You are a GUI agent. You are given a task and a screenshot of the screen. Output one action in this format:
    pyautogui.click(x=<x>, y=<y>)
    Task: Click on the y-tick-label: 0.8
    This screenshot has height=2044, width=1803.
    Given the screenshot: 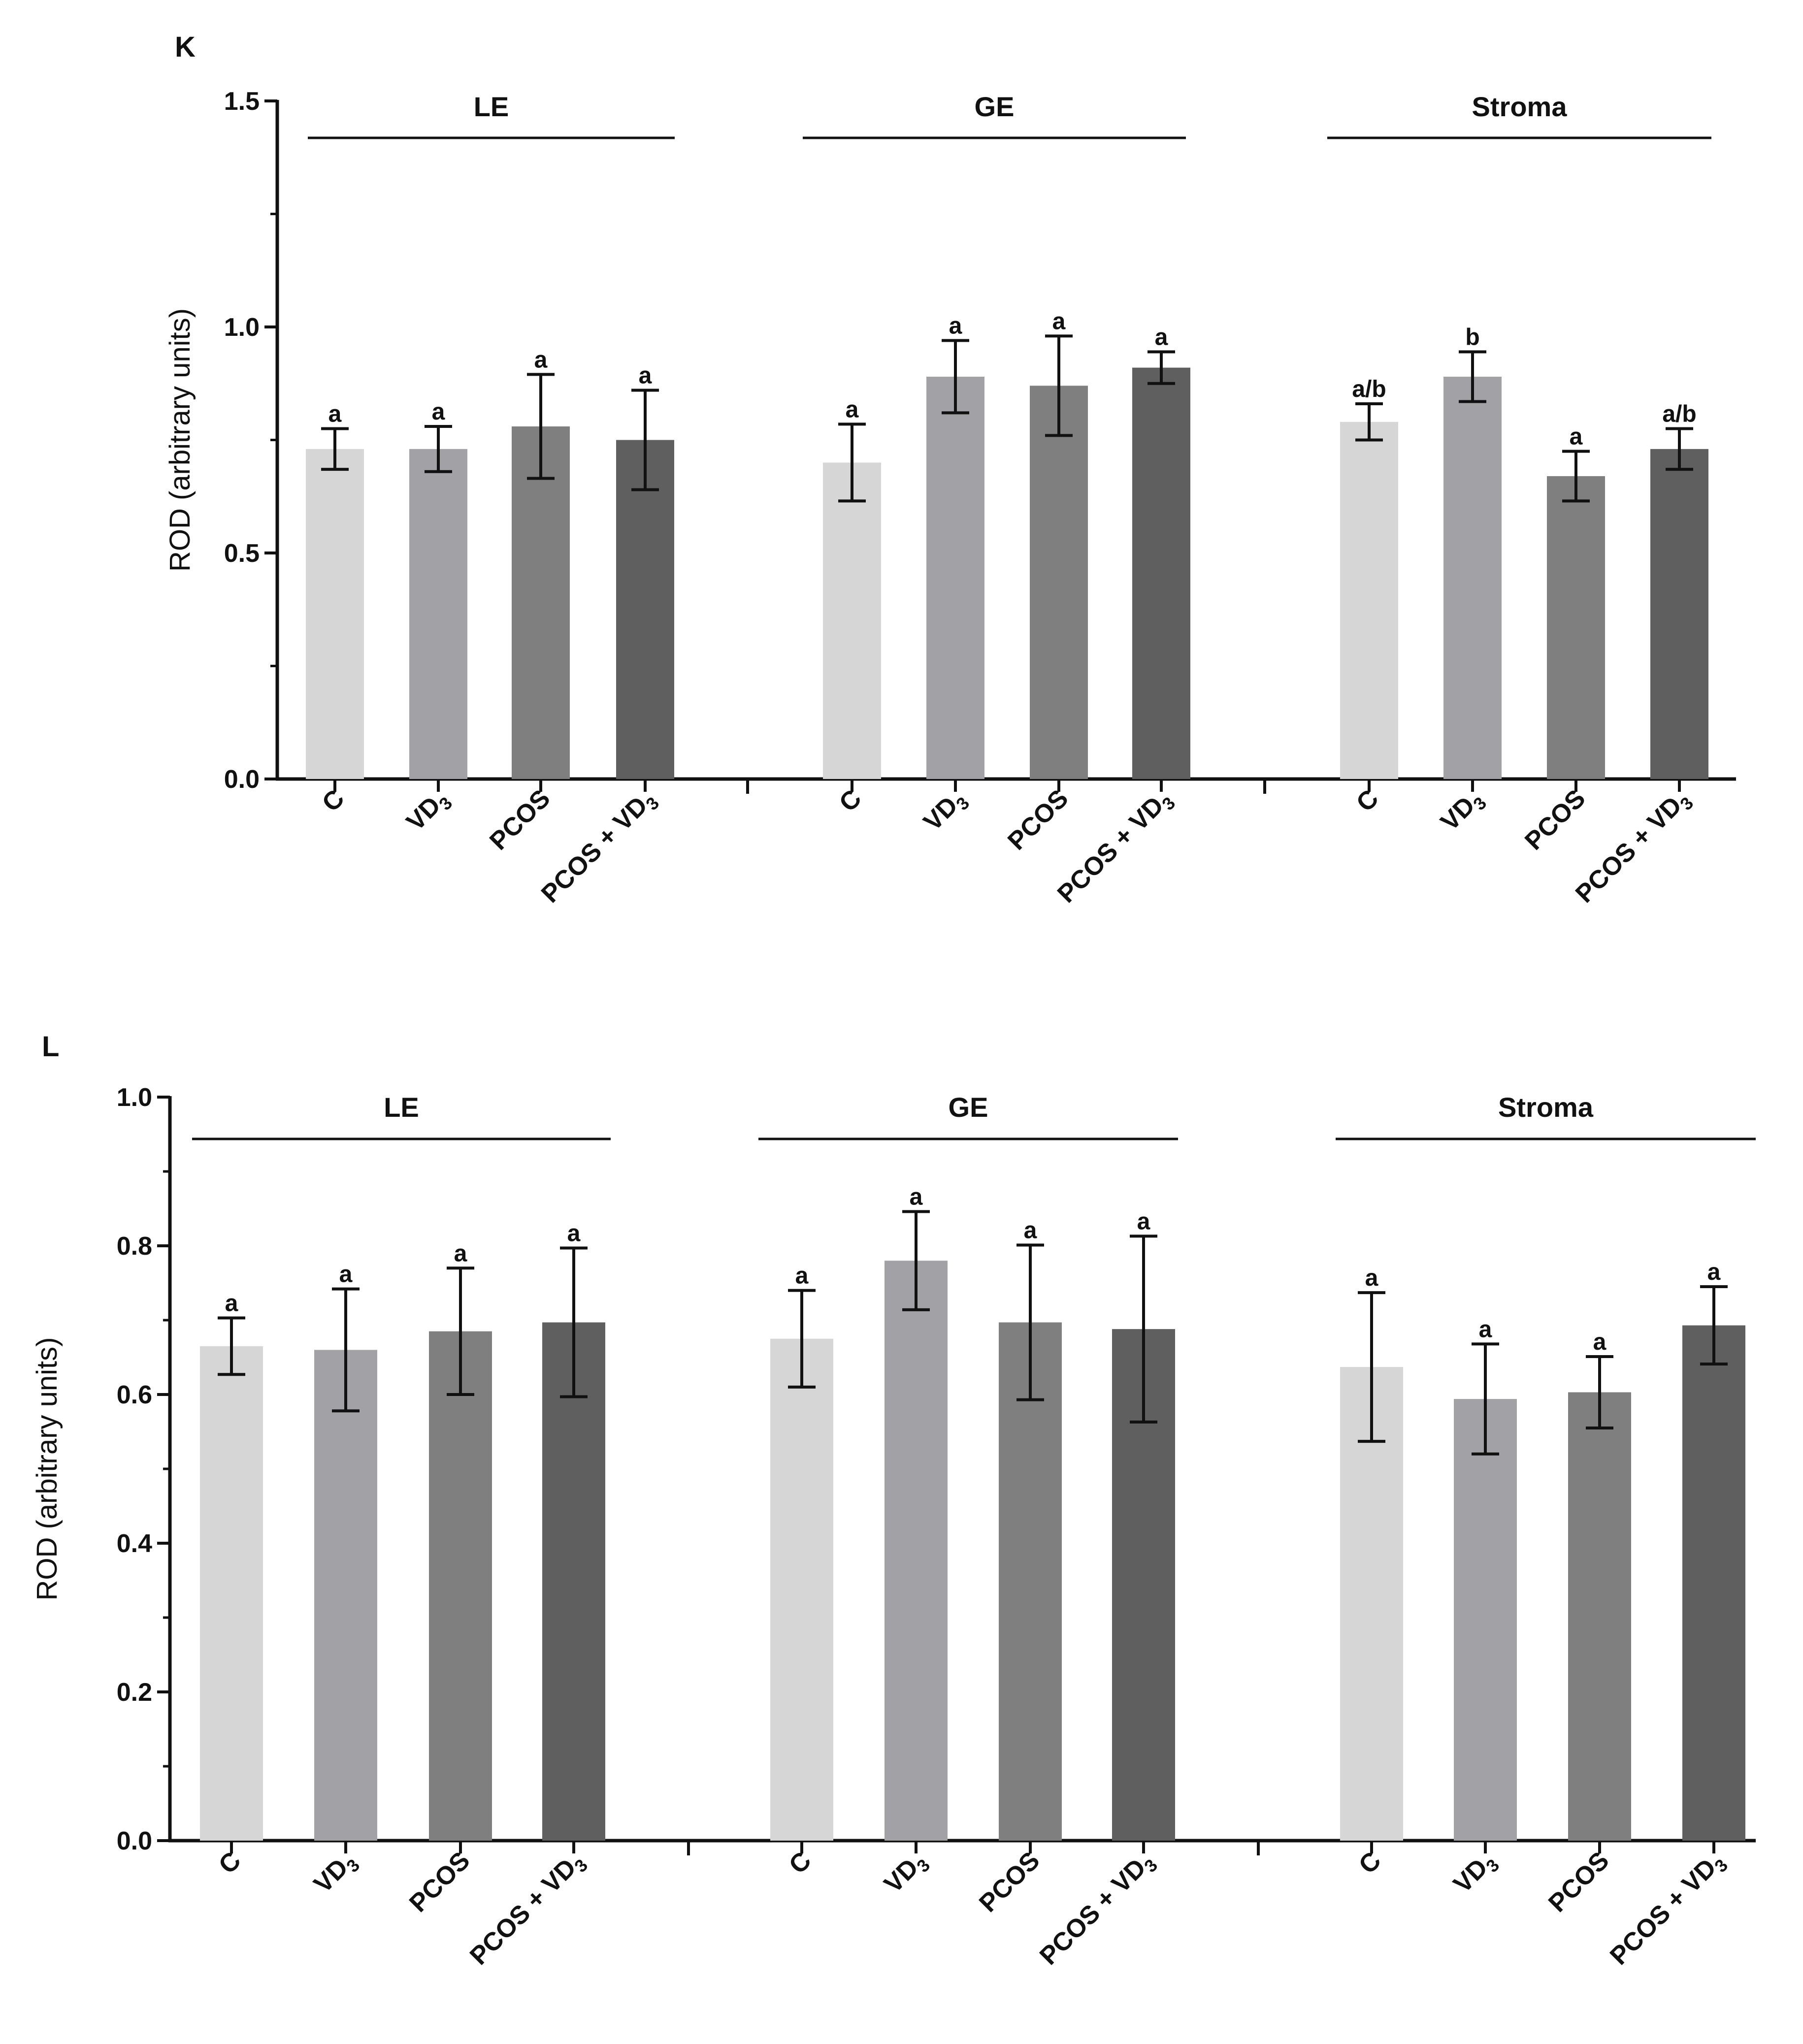 What is the action you would take?
    pyautogui.click(x=134, y=1246)
    